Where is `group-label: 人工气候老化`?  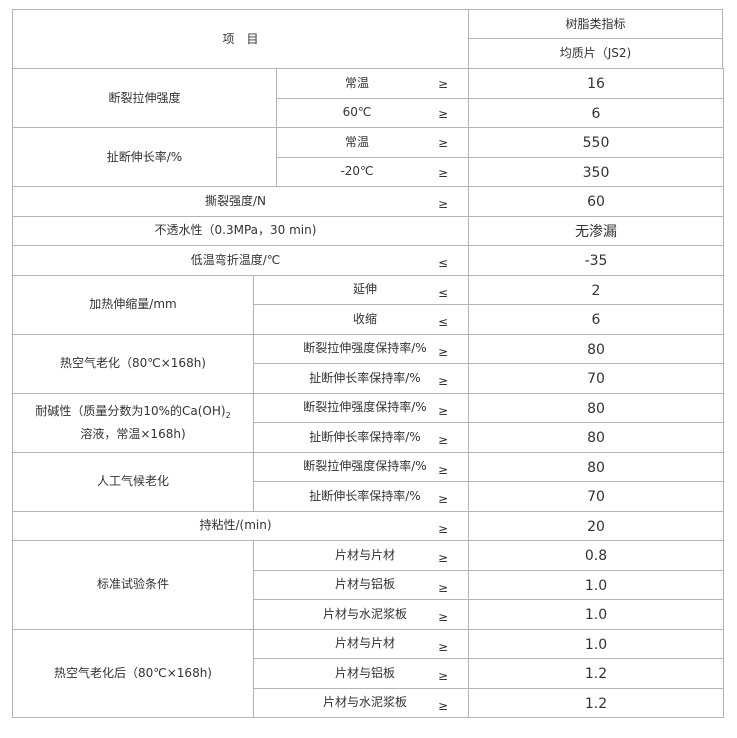
group-label: 人工气候老化 is located at coordinates (133, 481).